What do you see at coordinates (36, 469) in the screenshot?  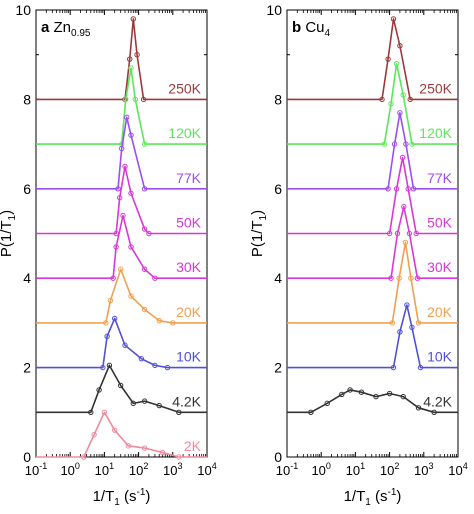 I see `x-tick-label: 10⁻¹` at bounding box center [36, 469].